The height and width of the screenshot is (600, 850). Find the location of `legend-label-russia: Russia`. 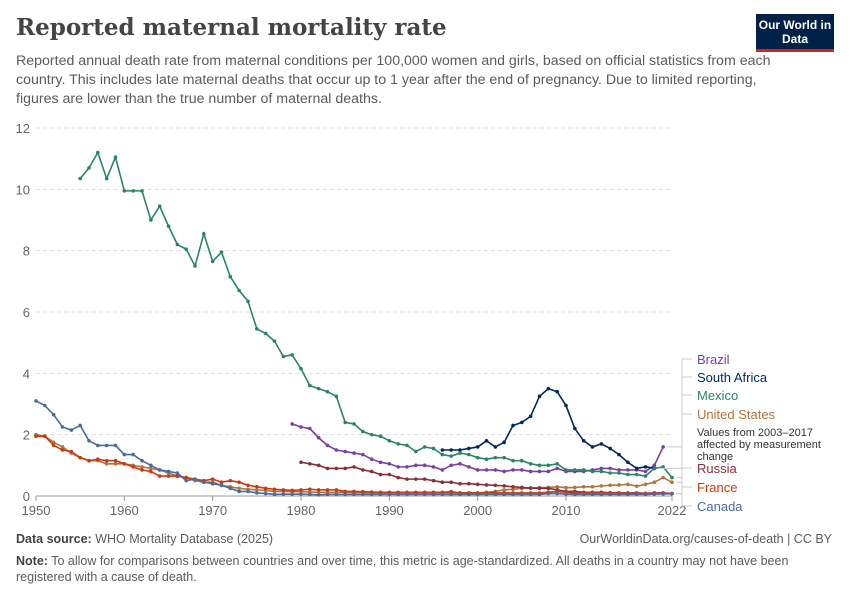

legend-label-russia: Russia is located at coordinates (717, 468).